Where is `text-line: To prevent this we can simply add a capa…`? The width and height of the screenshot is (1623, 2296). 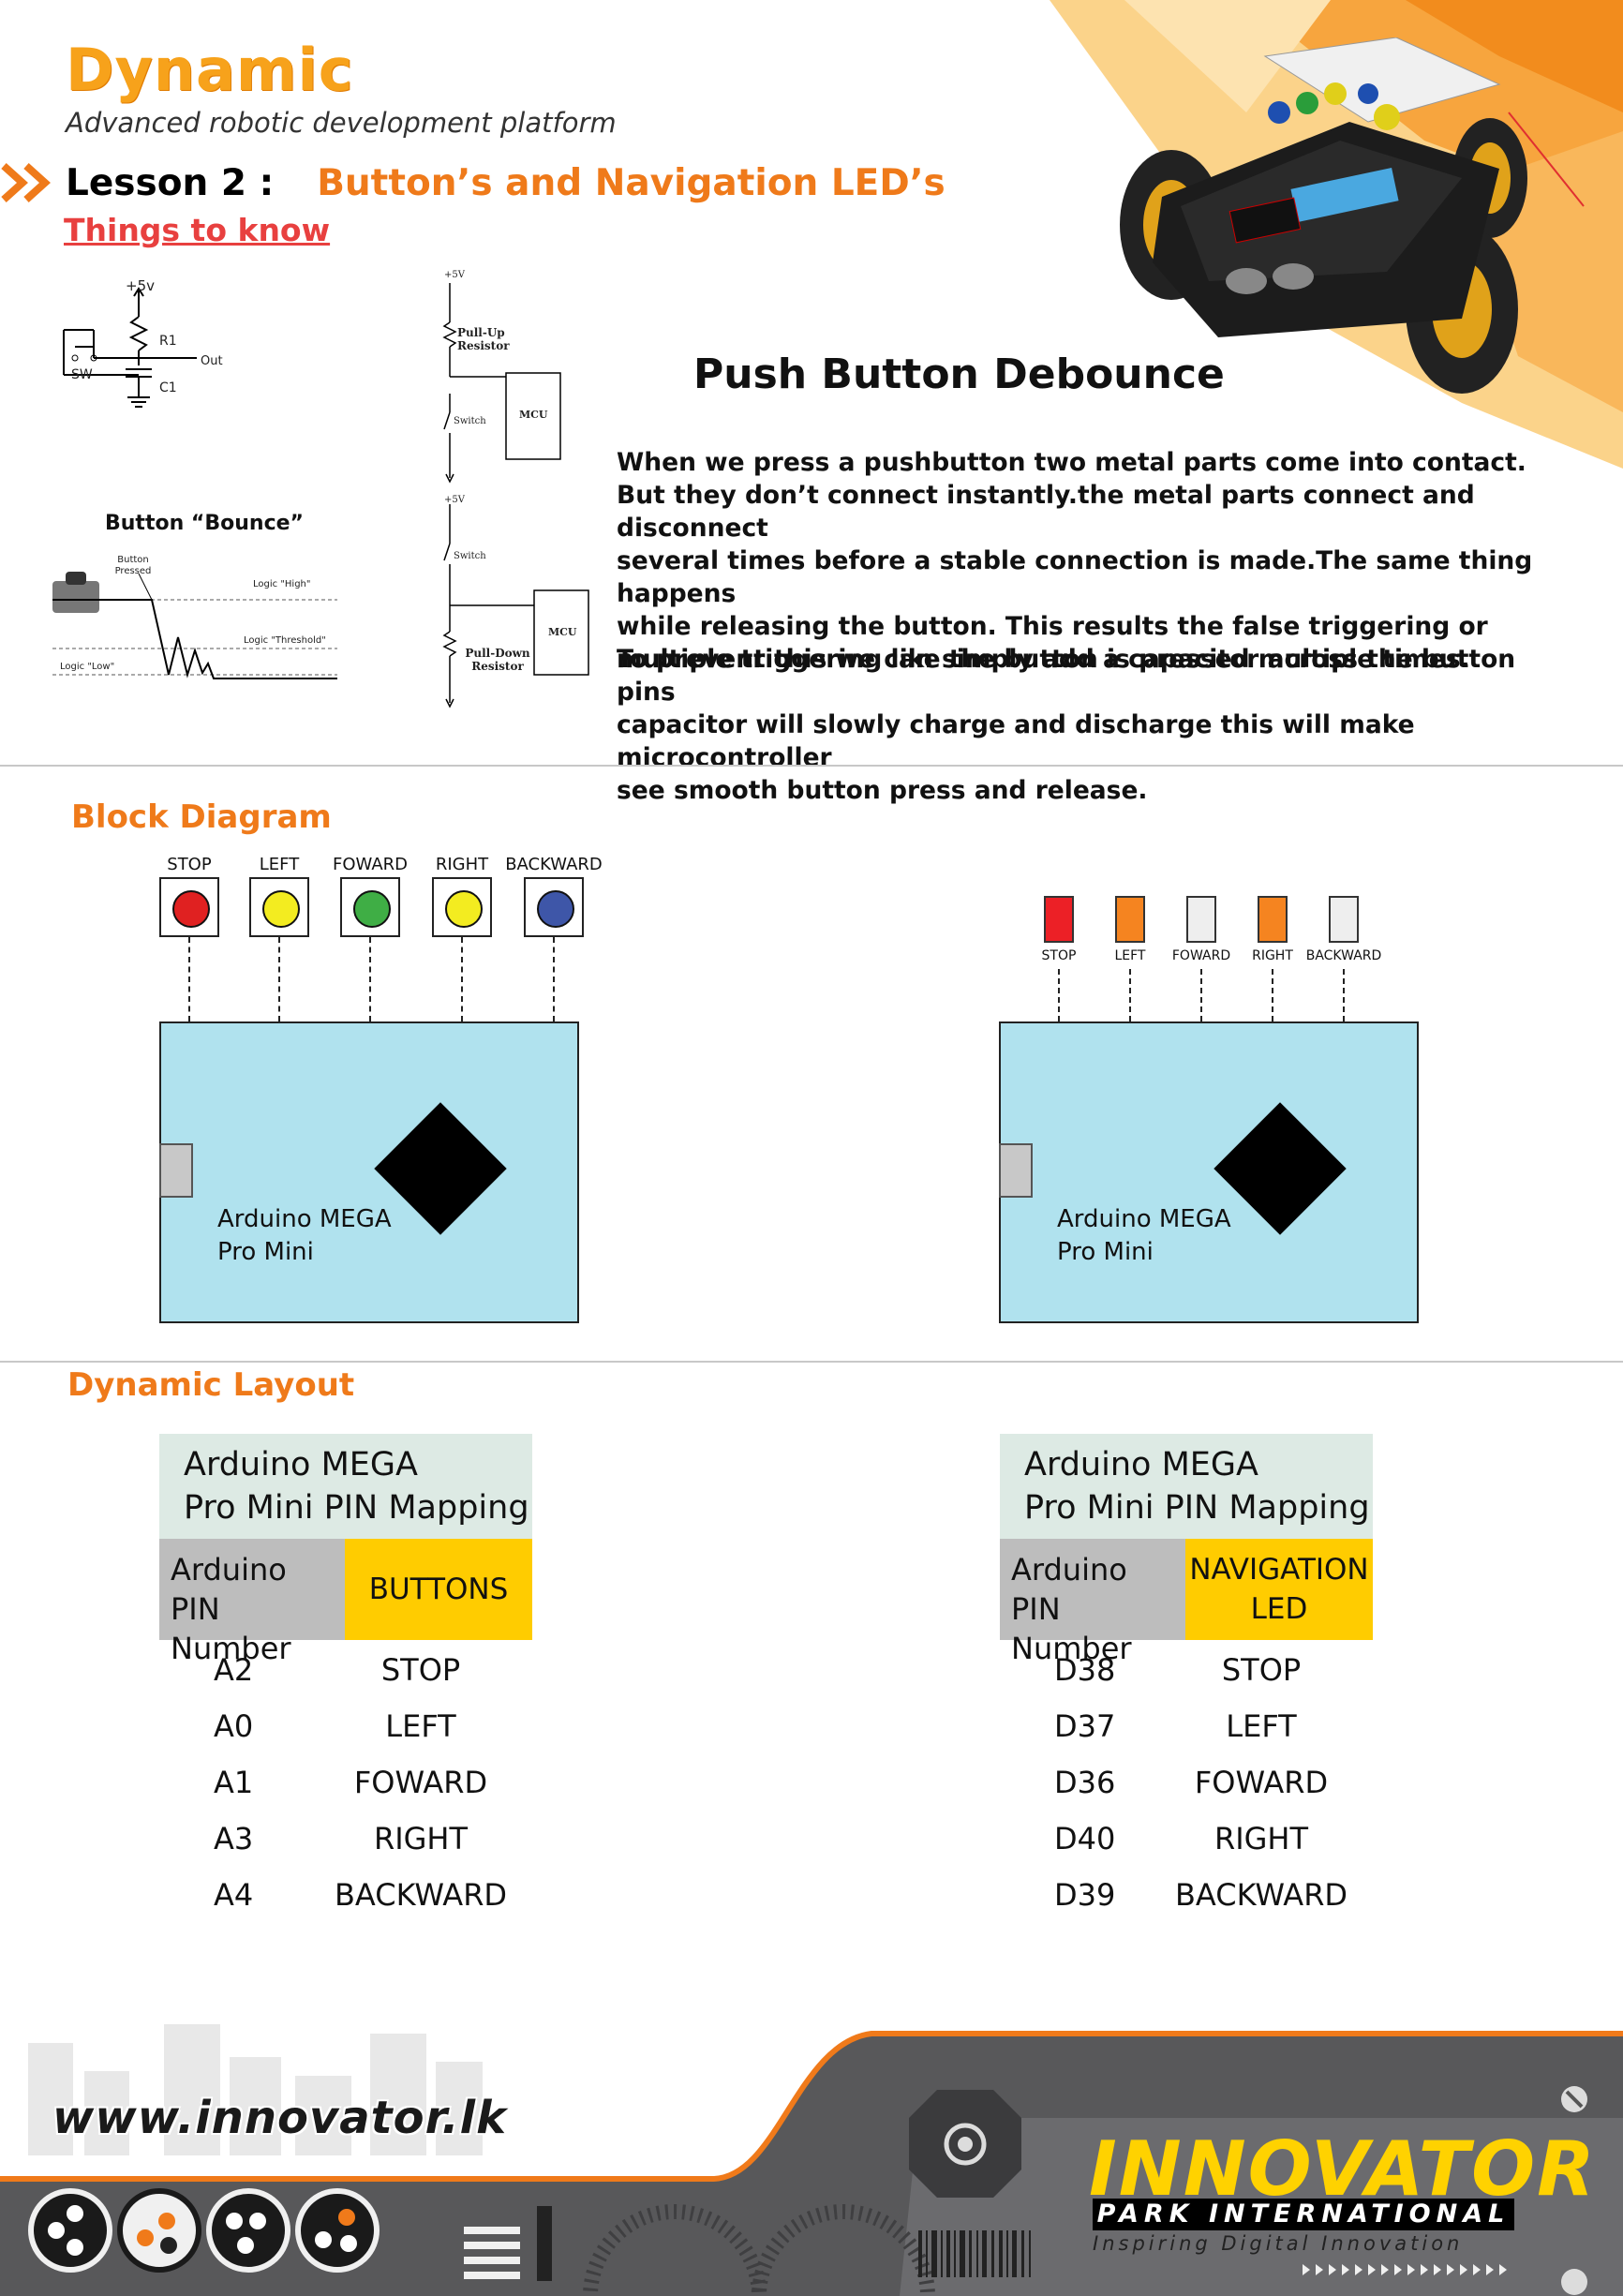
text-line: To prevent this we can simply add a capa… is located at coordinates (1067, 676).